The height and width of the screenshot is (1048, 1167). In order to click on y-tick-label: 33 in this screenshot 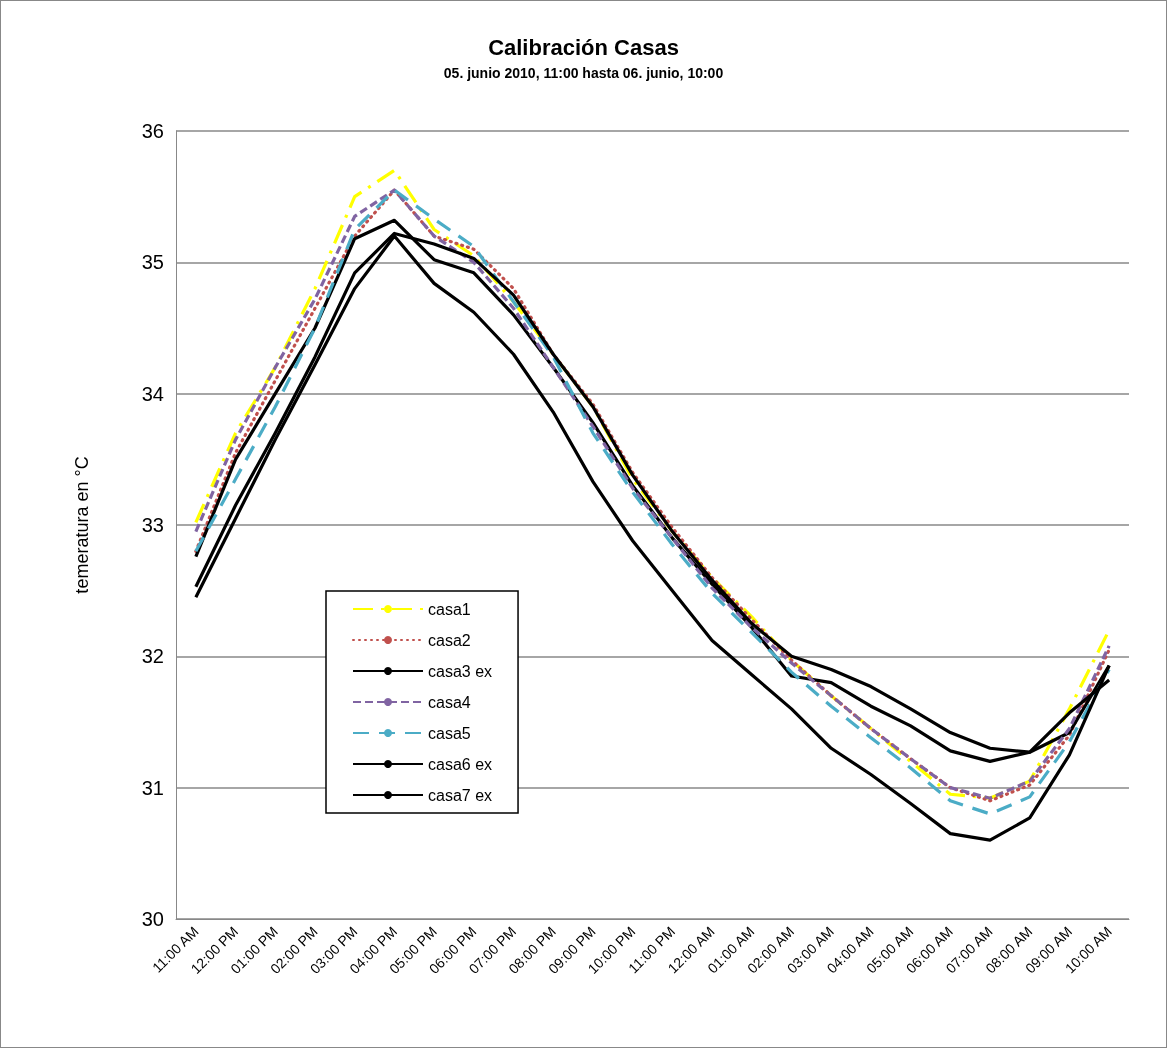, I will do `click(152, 525)`.